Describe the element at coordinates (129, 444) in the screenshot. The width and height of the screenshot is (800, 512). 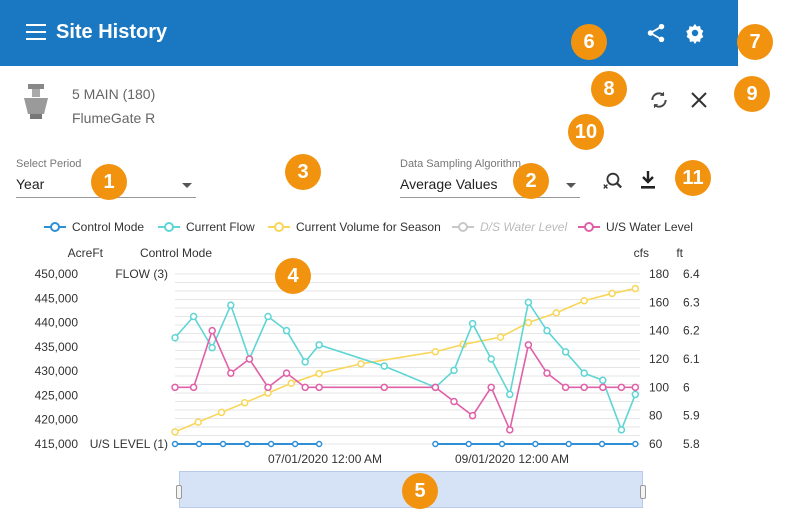
I see `control-mode-tick-label: U/S LEVEL (1)` at that location.